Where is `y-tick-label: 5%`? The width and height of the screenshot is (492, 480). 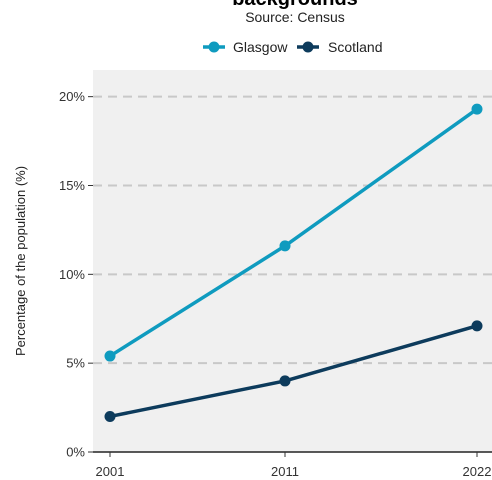 y-tick-label: 5% is located at coordinates (75, 363).